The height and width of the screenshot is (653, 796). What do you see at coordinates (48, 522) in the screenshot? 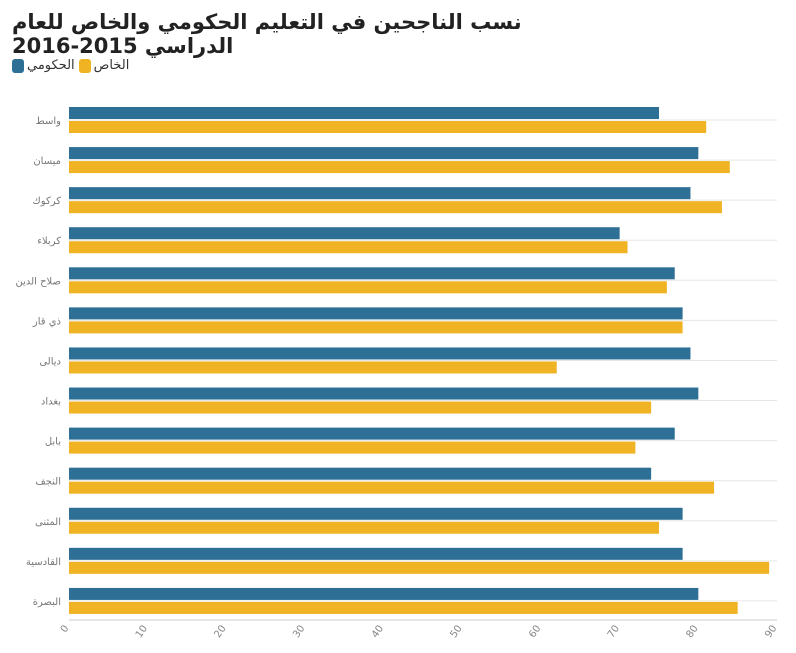
I see `category-label: المثنى` at bounding box center [48, 522].